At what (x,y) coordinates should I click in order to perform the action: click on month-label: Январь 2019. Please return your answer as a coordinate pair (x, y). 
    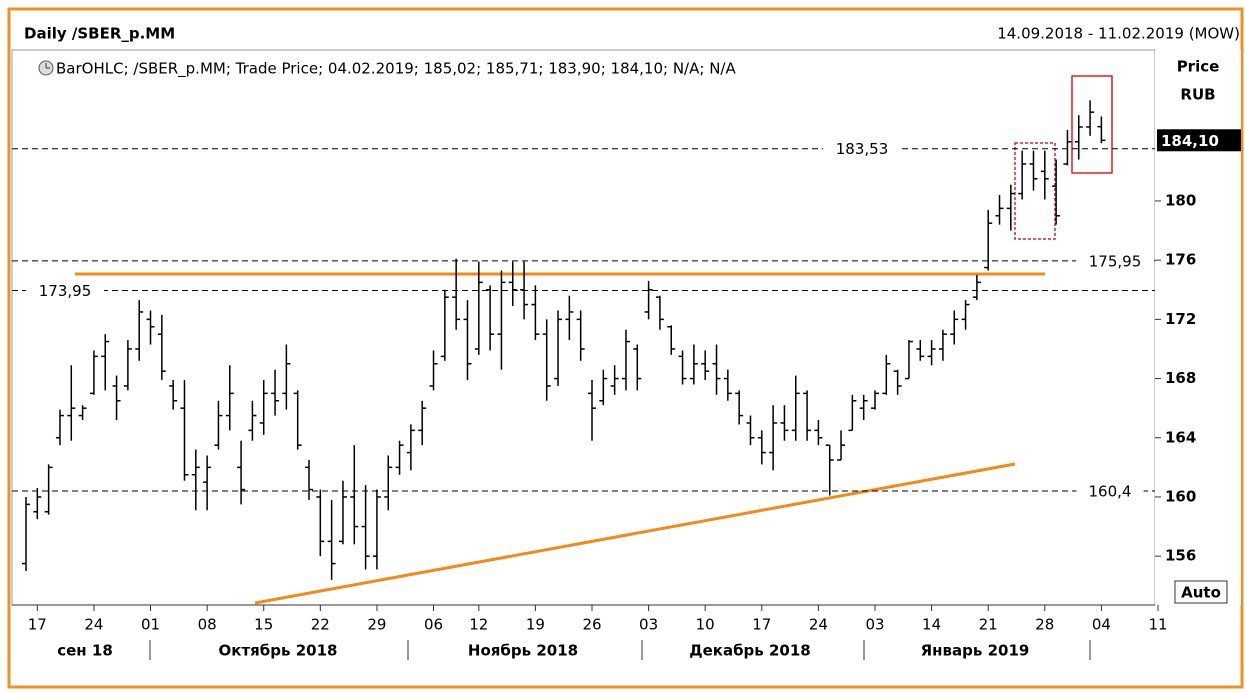
    Looking at the image, I should click on (975, 651).